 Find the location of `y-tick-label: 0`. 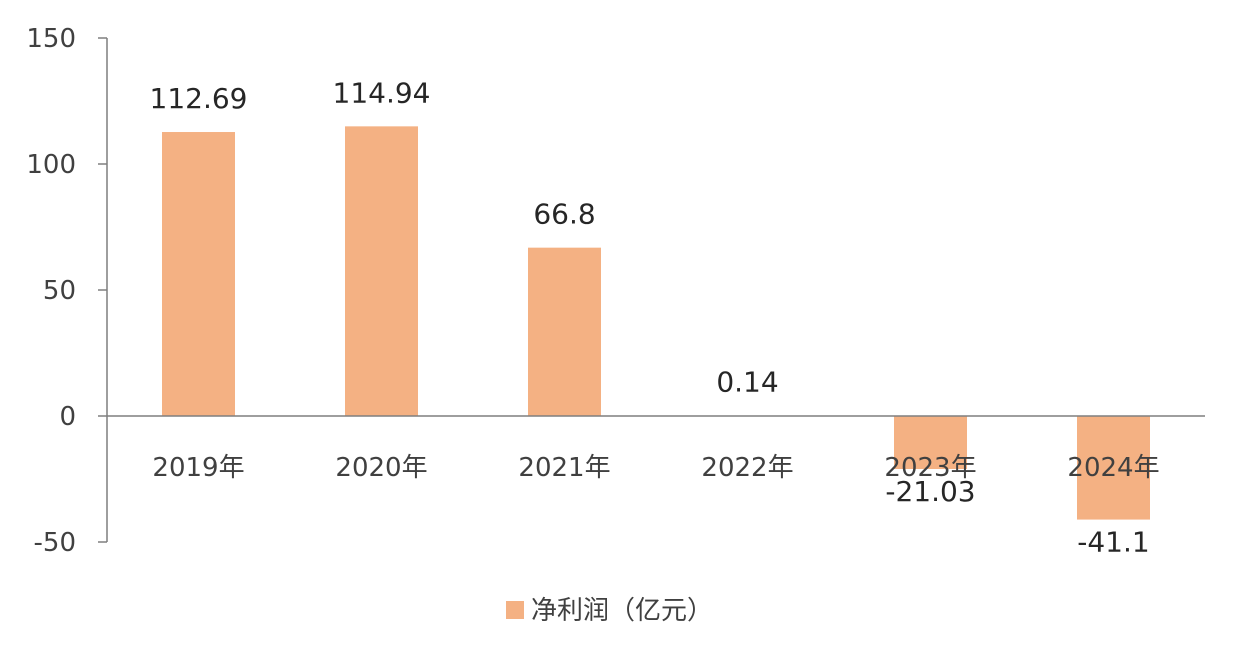

y-tick-label: 0 is located at coordinates (67, 417).